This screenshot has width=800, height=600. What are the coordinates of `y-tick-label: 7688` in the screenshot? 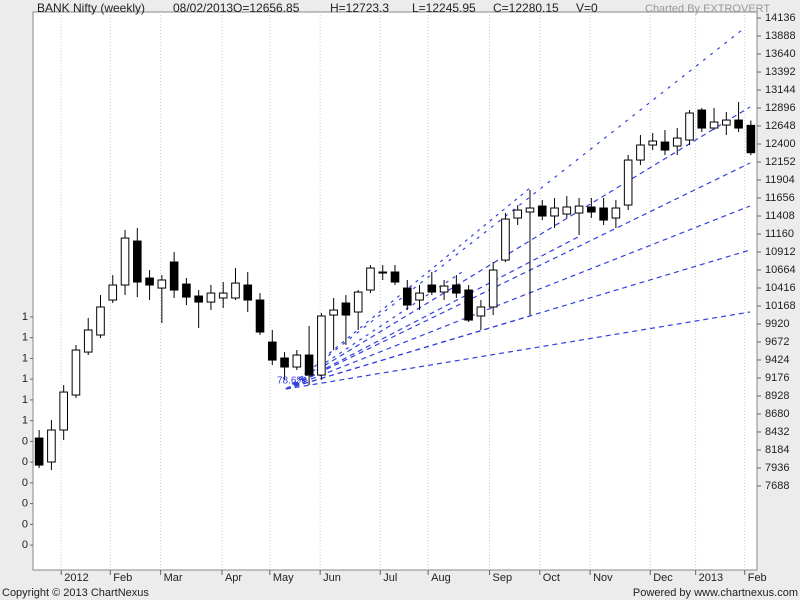 It's located at (777, 486).